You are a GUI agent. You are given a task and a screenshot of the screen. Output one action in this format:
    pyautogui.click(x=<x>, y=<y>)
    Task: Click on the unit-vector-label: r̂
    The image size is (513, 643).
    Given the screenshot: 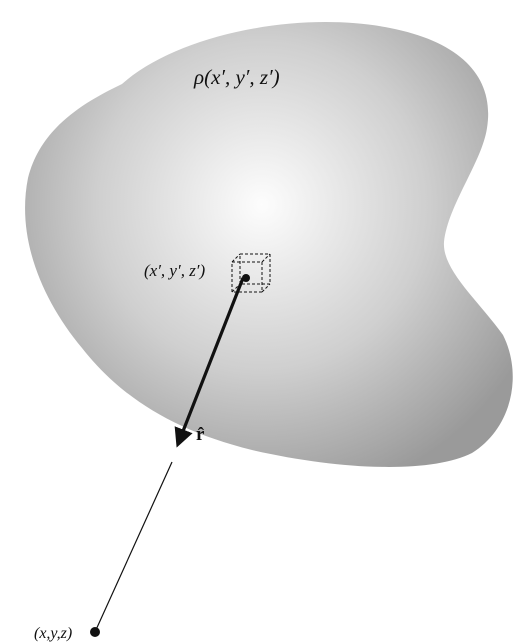 What is the action you would take?
    pyautogui.click(x=200, y=434)
    